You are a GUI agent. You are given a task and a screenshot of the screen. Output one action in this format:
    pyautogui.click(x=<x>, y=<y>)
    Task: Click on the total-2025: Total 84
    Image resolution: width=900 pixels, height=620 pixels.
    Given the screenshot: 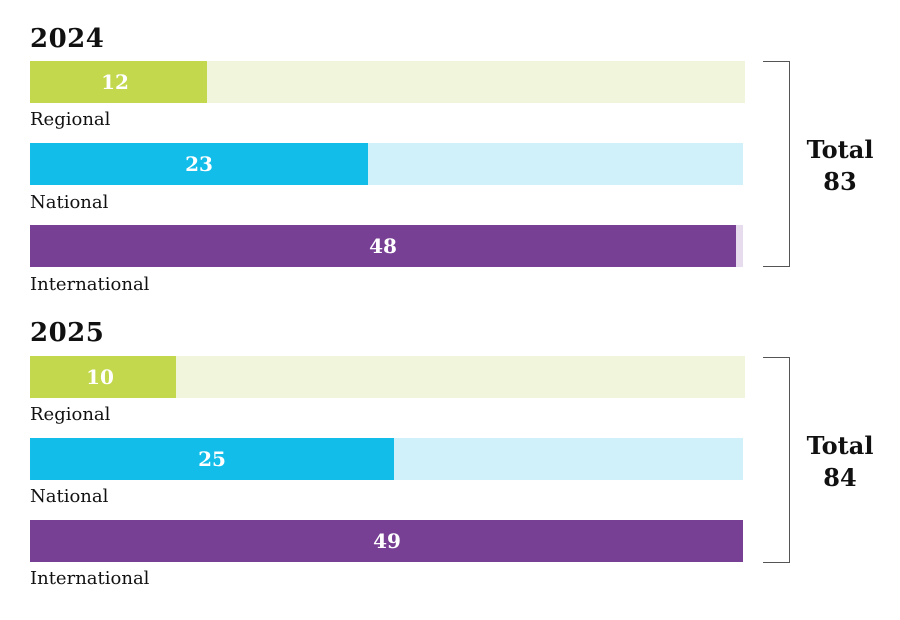 What is the action you would take?
    pyautogui.click(x=840, y=462)
    